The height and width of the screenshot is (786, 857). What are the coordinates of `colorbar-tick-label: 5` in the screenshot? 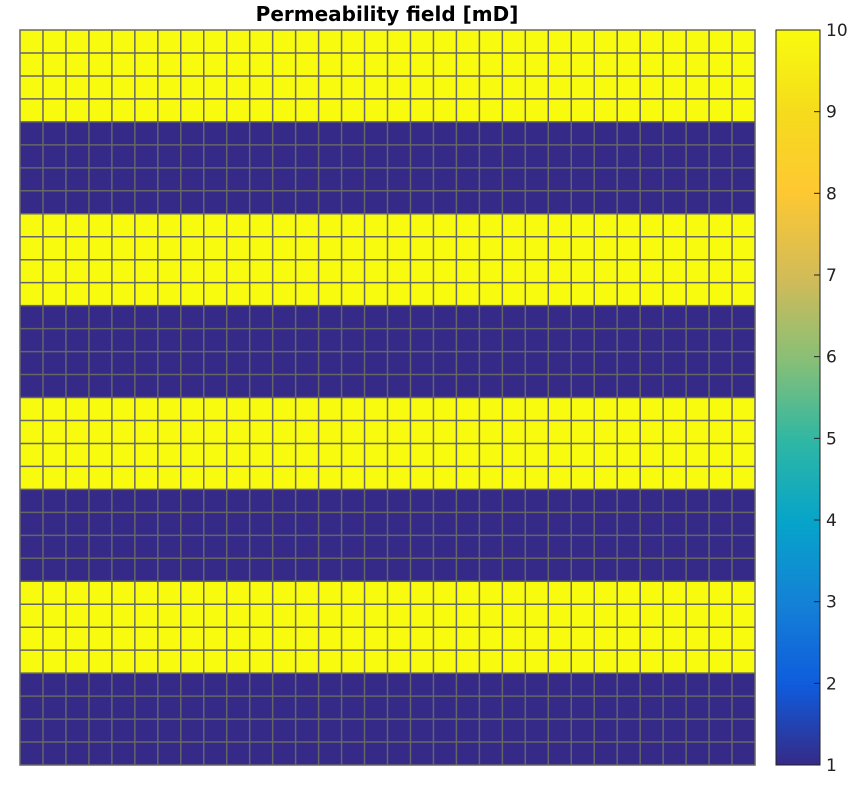 It's located at (831, 439).